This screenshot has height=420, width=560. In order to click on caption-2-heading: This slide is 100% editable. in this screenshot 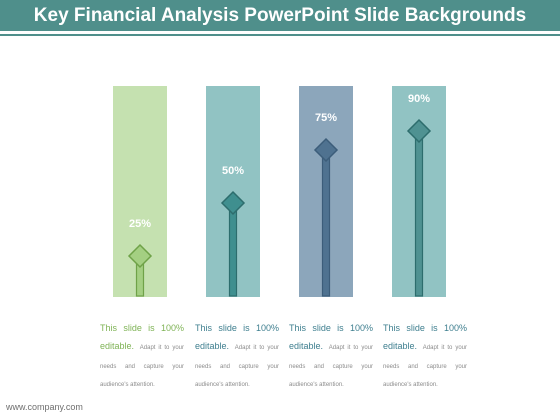, I will do `click(237, 337)`.